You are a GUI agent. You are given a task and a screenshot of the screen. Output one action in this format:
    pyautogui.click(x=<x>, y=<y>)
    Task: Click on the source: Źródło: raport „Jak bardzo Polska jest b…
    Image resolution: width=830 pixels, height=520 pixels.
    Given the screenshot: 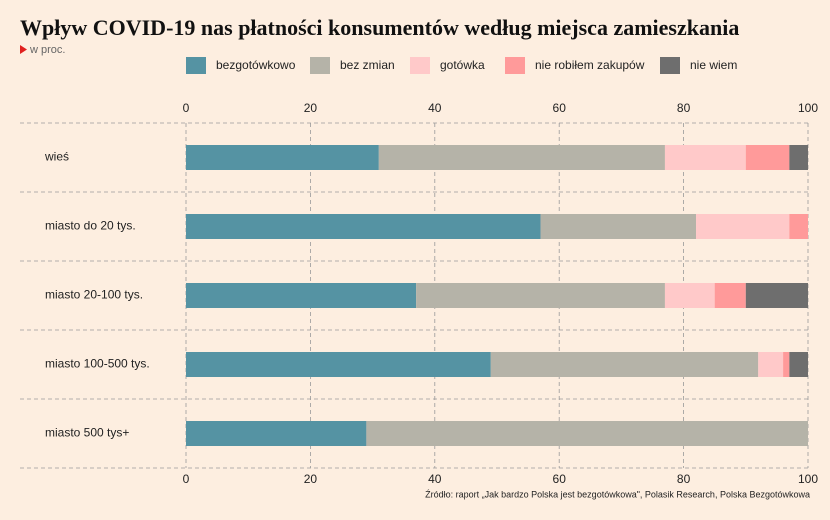 What is the action you would take?
    pyautogui.click(x=617, y=494)
    